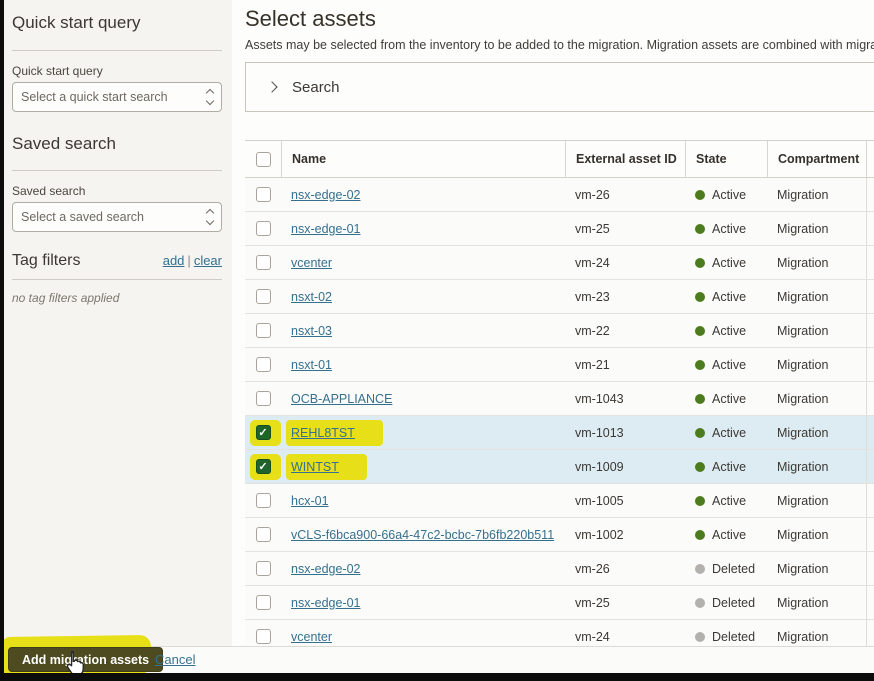 The height and width of the screenshot is (681, 874). What do you see at coordinates (726, 159) in the screenshot?
I see `column-header-state: State` at bounding box center [726, 159].